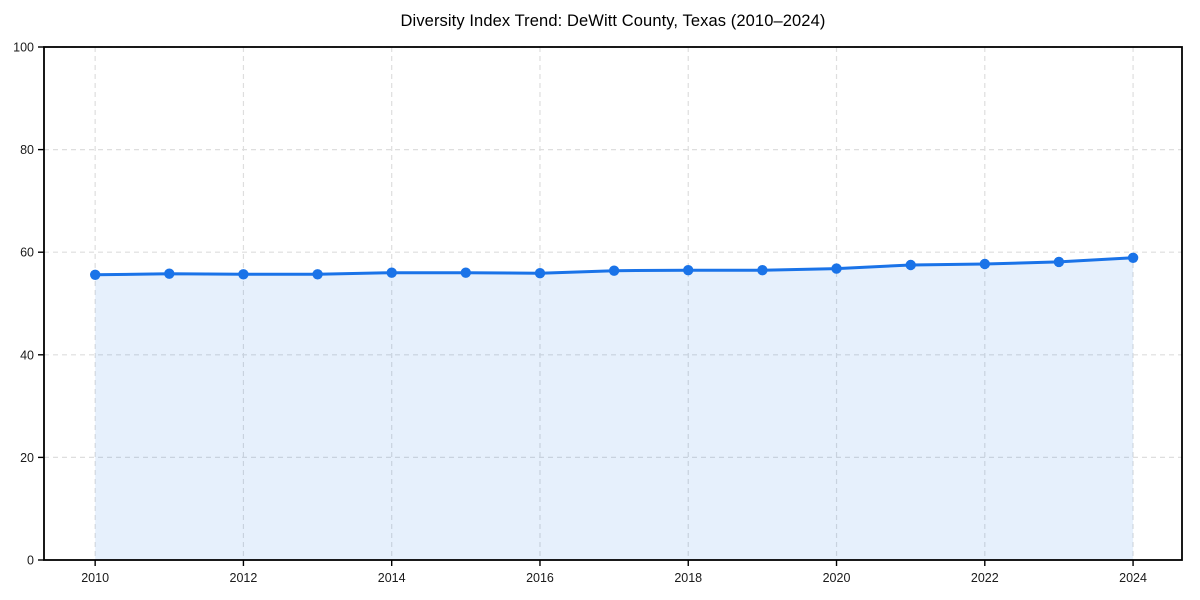 Image resolution: width=1200 pixels, height=600 pixels. I want to click on x-tick-label: 2024, so click(1133, 578).